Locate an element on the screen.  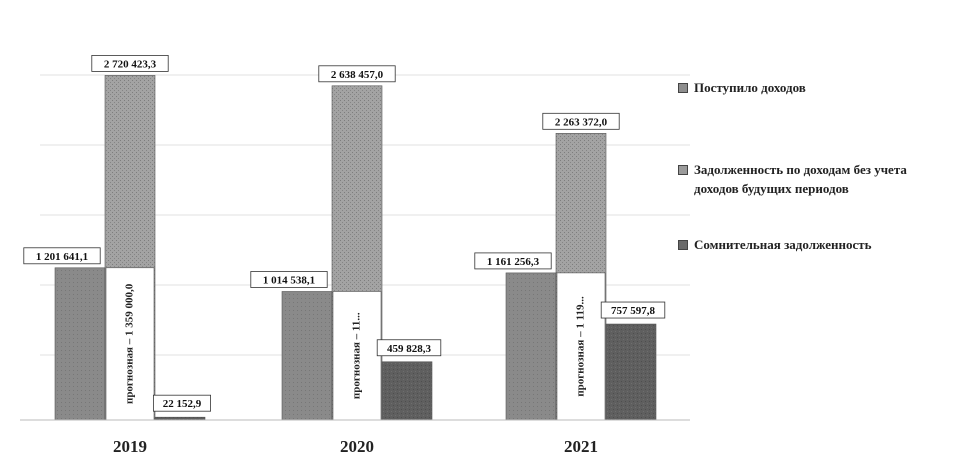
data-label: 2 638 457,0 is located at coordinates (357, 75).